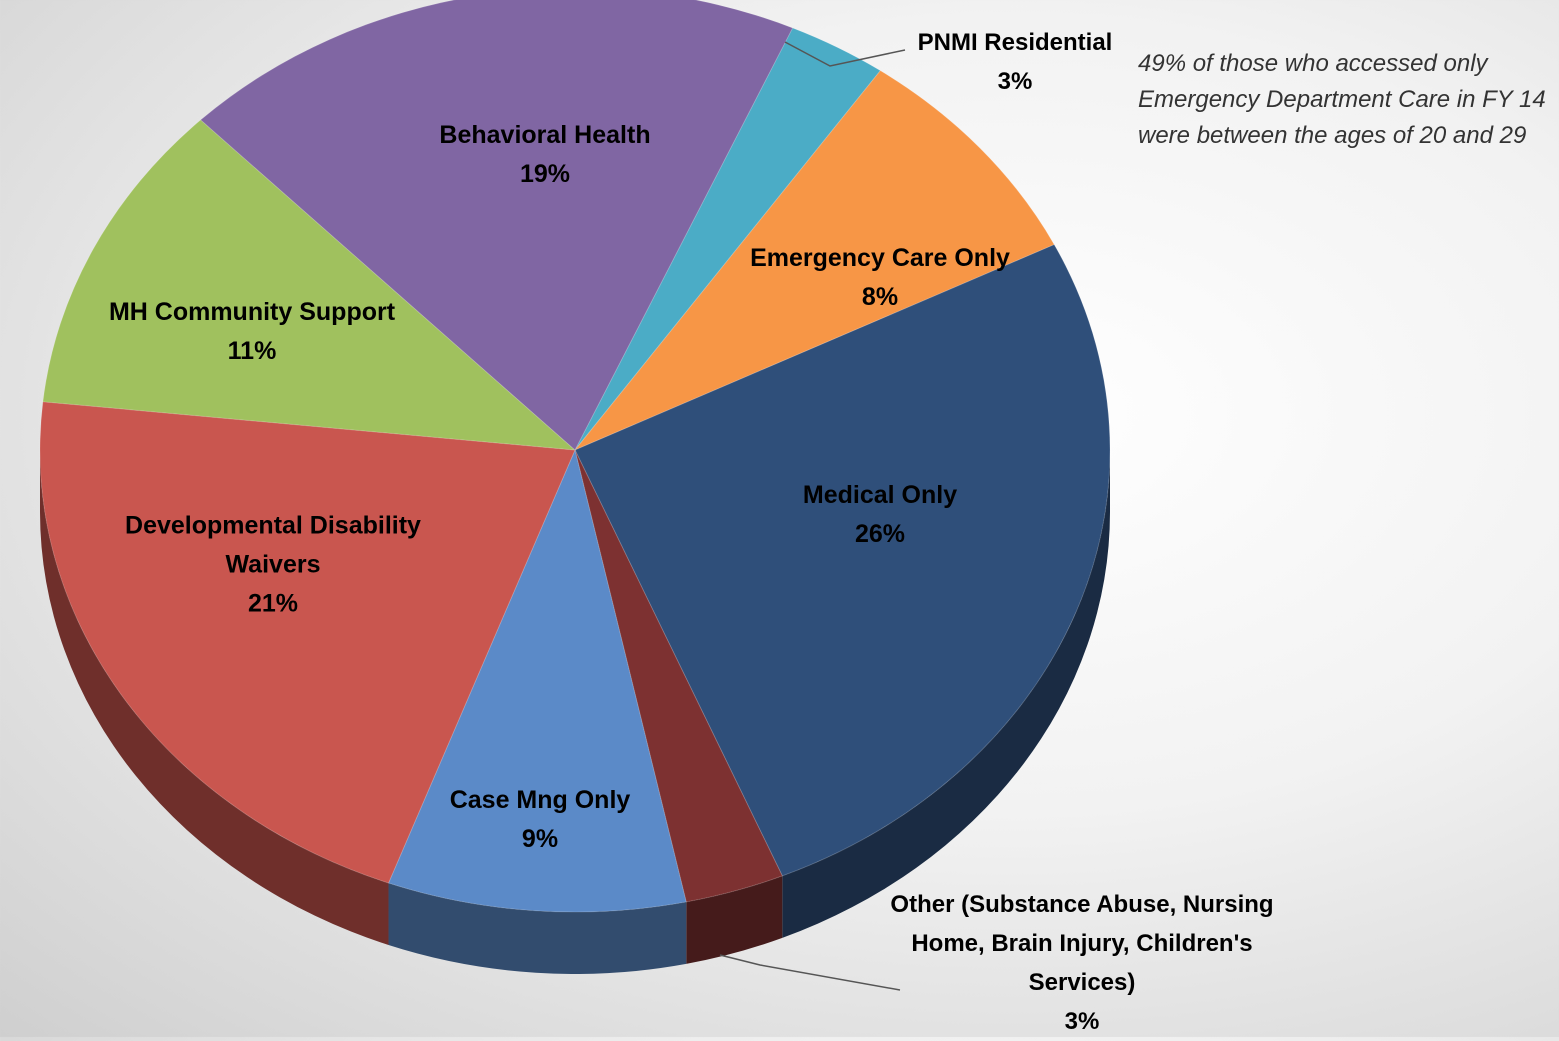  Describe the element at coordinates (273, 603) in the screenshot. I see `value-label: 21%` at that location.